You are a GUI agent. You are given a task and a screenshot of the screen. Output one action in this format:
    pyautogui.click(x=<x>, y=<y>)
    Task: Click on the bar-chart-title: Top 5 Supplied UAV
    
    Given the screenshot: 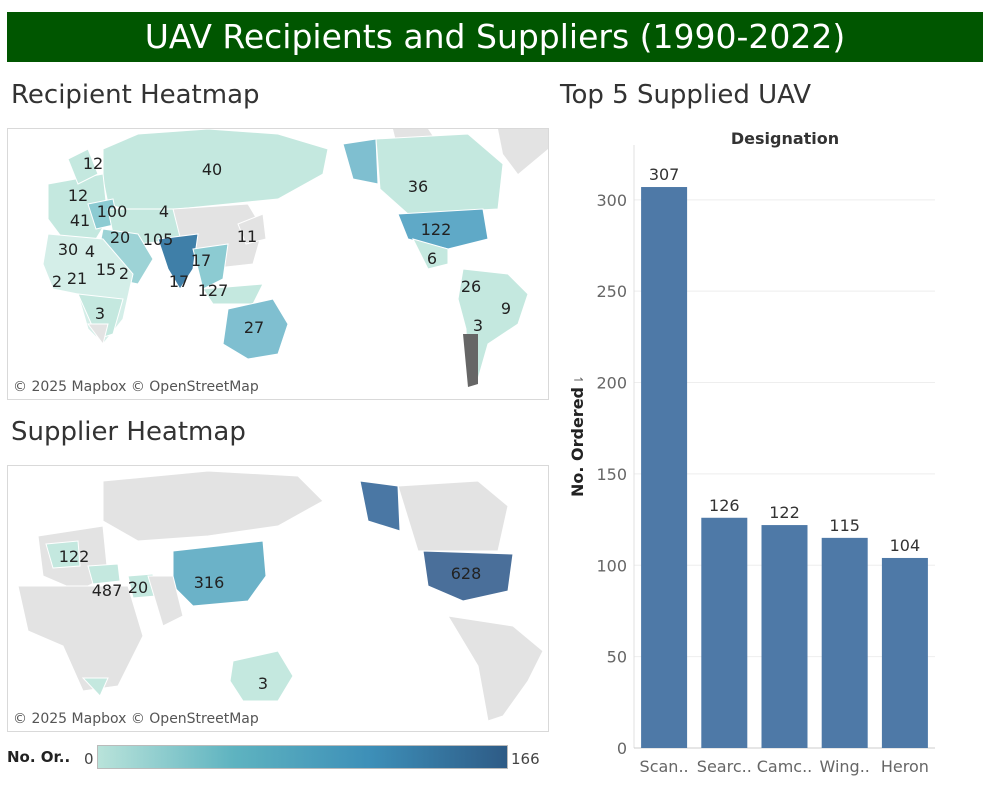 What is the action you would take?
    pyautogui.click(x=686, y=95)
    